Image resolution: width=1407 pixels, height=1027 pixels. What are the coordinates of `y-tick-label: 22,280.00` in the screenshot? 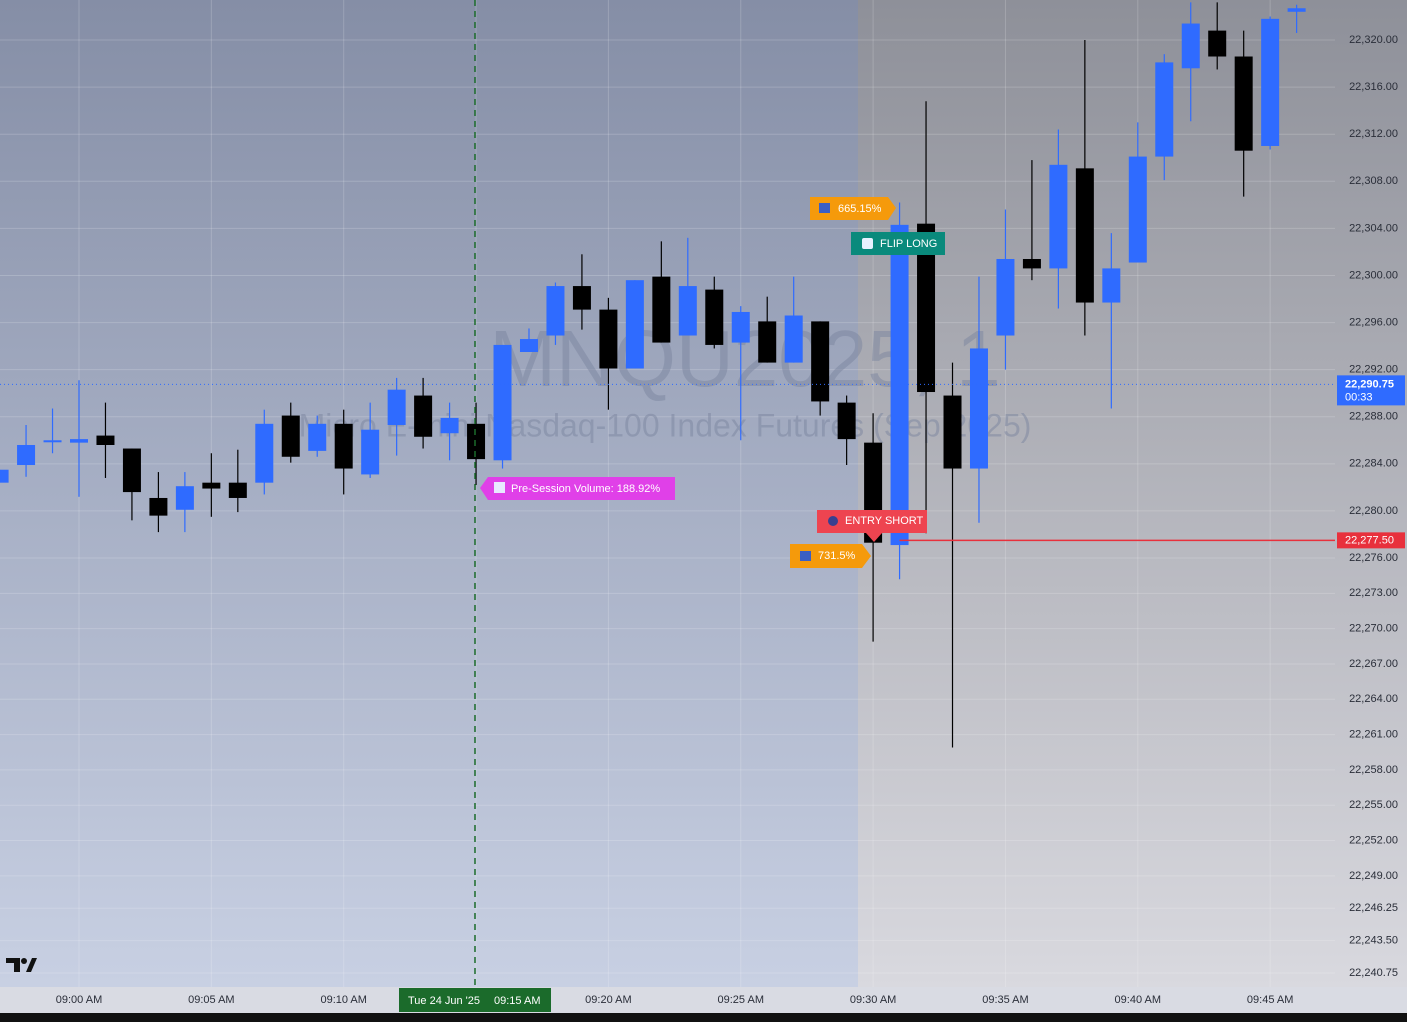 It's located at (1373, 511).